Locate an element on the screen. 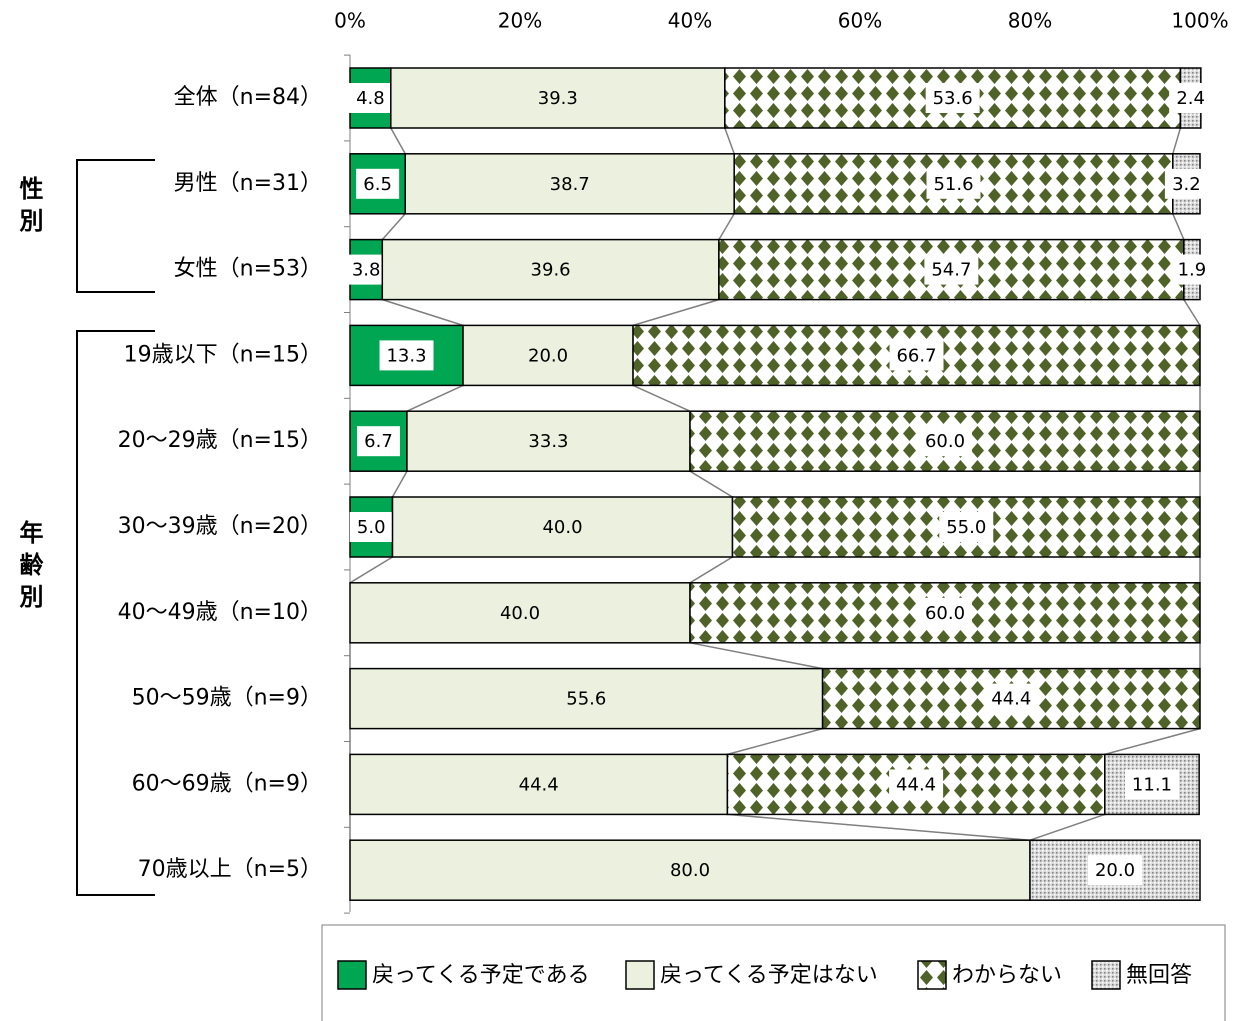 The image size is (1239, 1021). data-label: 13.3 is located at coordinates (406, 355).